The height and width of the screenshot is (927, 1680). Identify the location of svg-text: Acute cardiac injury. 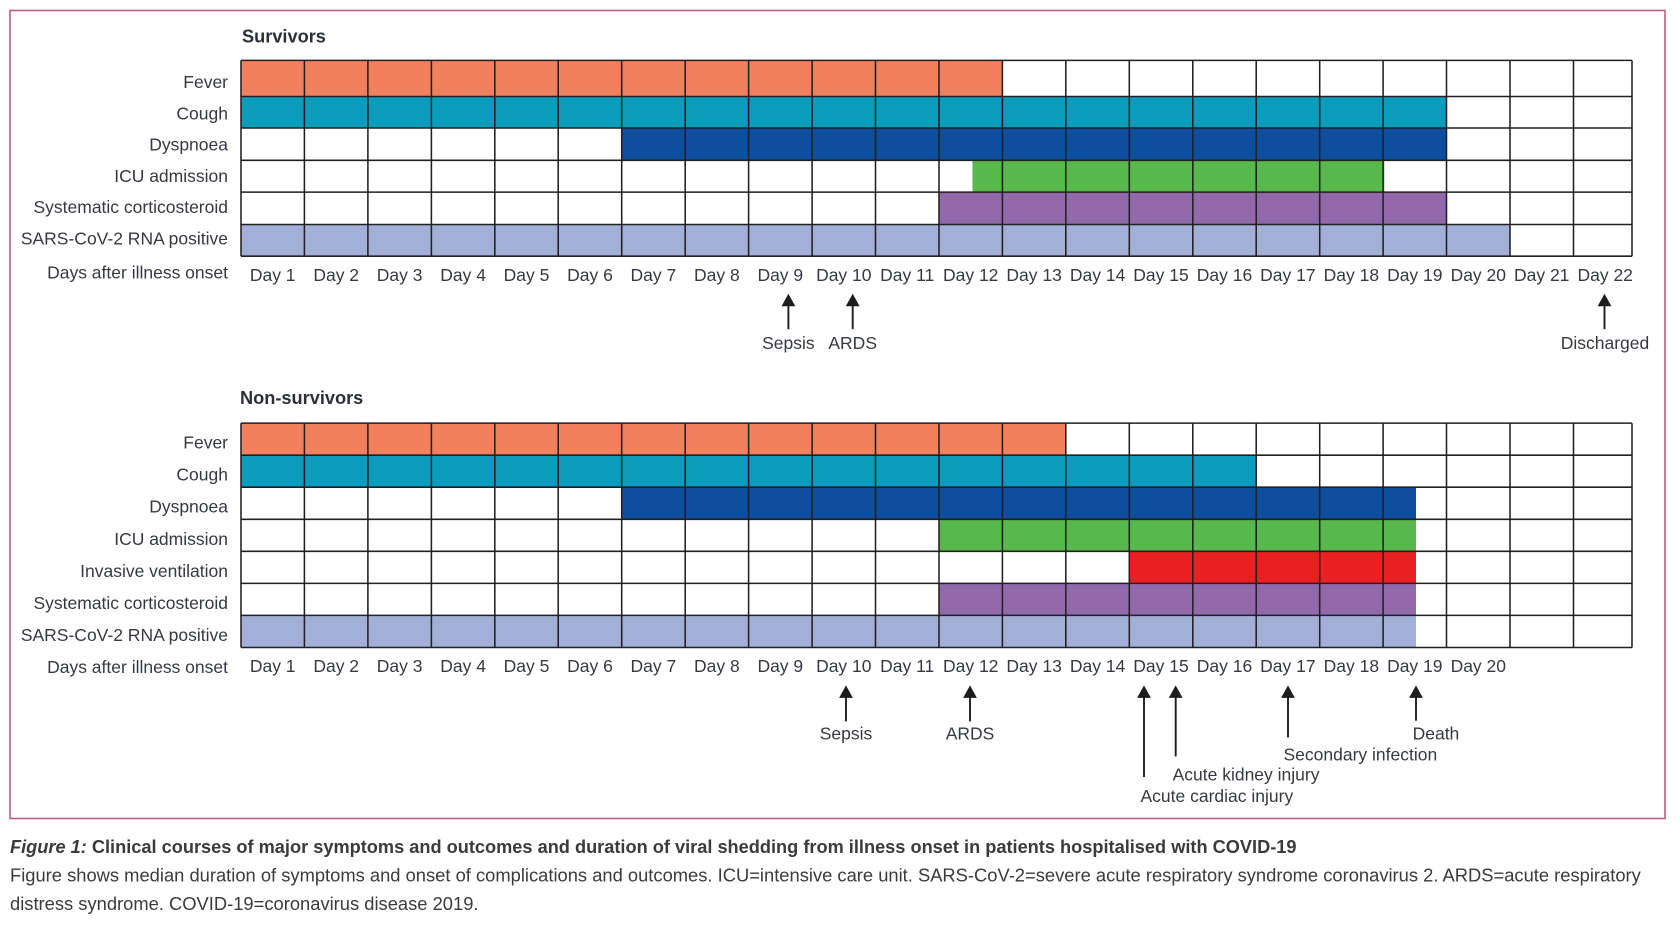
(1217, 796).